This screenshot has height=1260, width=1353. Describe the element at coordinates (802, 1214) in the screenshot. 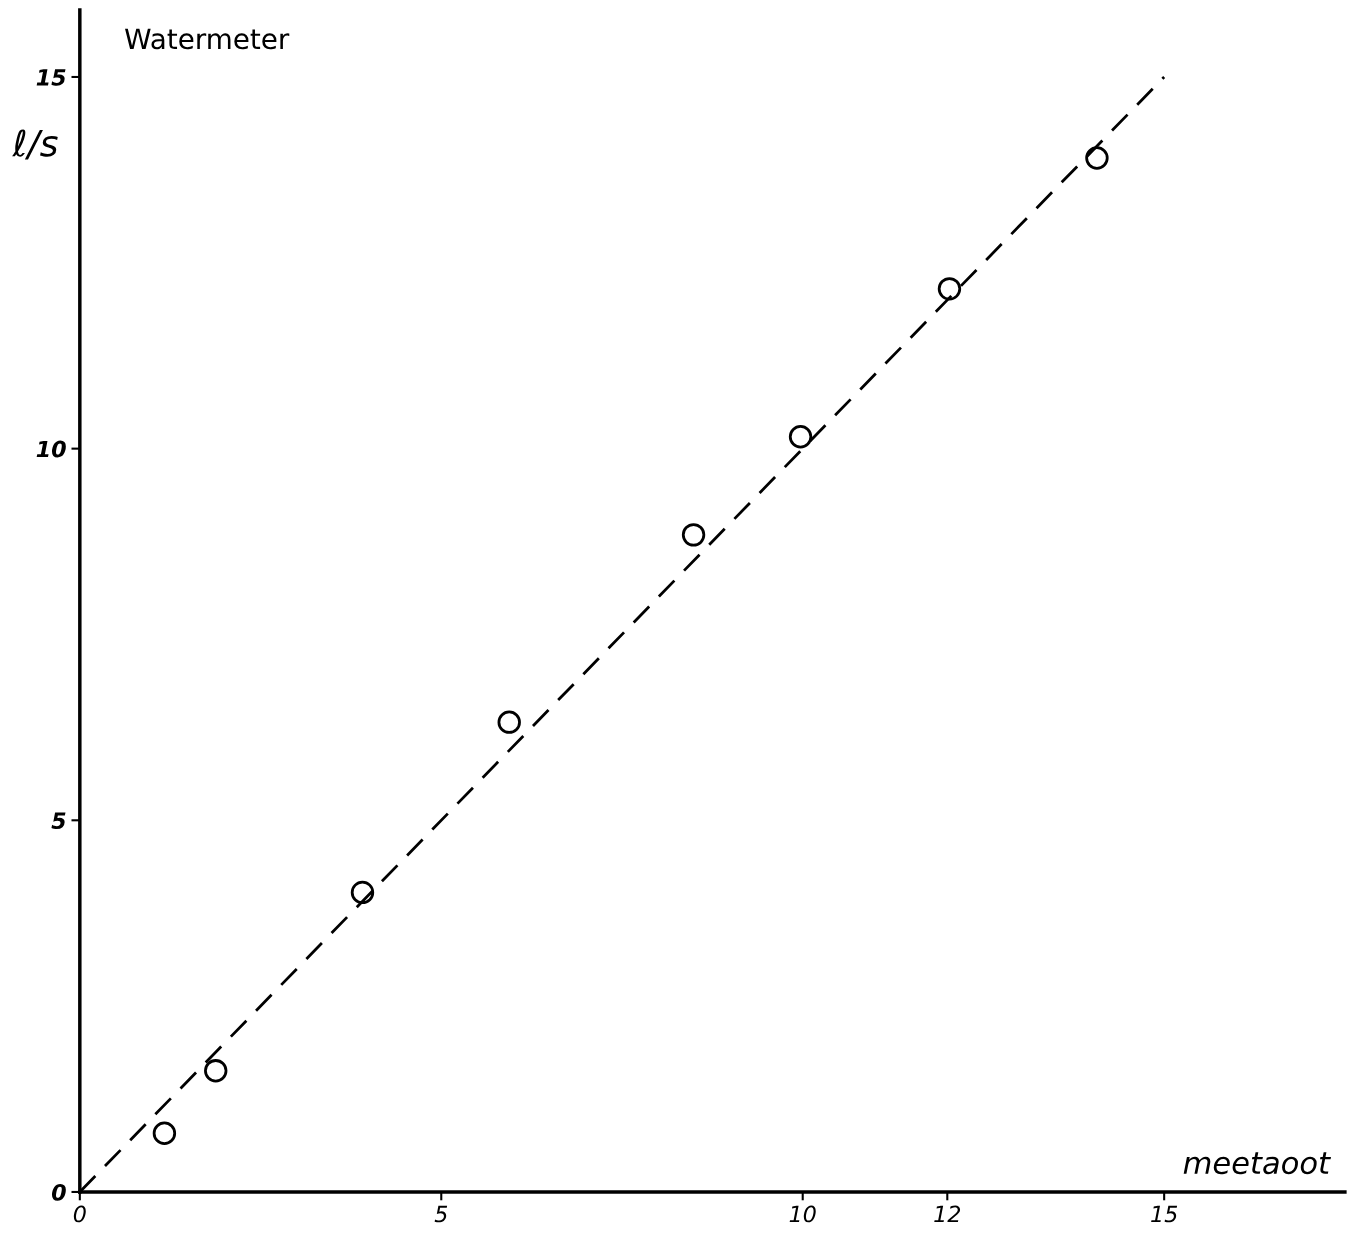

I see `x-tick-label: 10` at that location.